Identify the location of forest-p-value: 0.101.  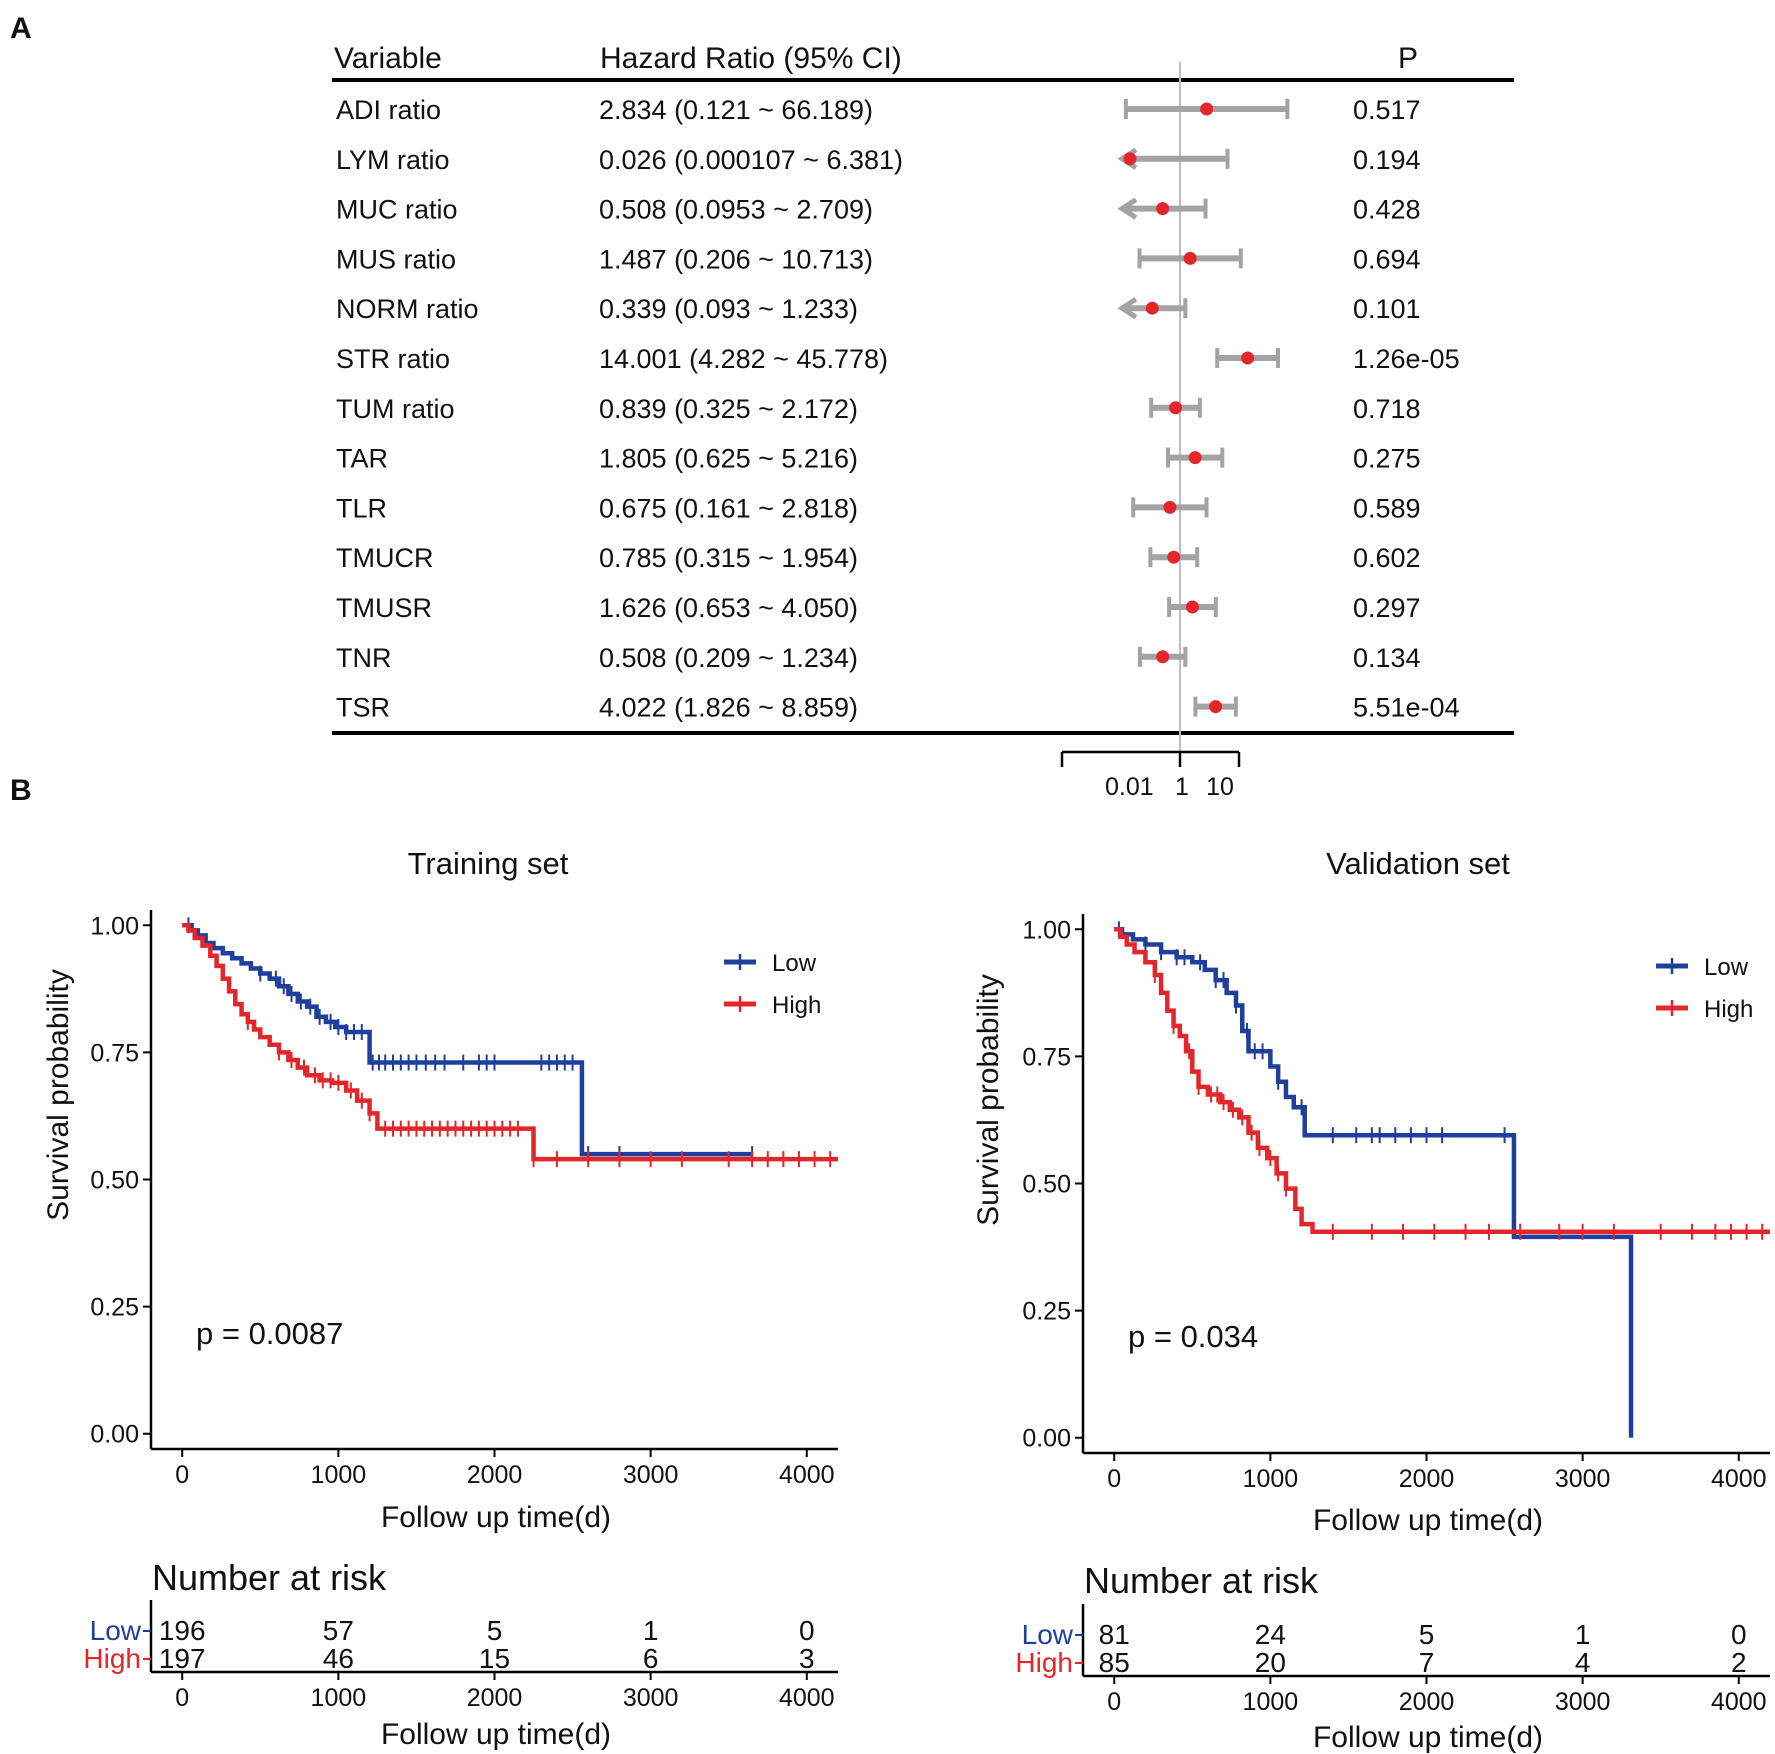
(1387, 309).